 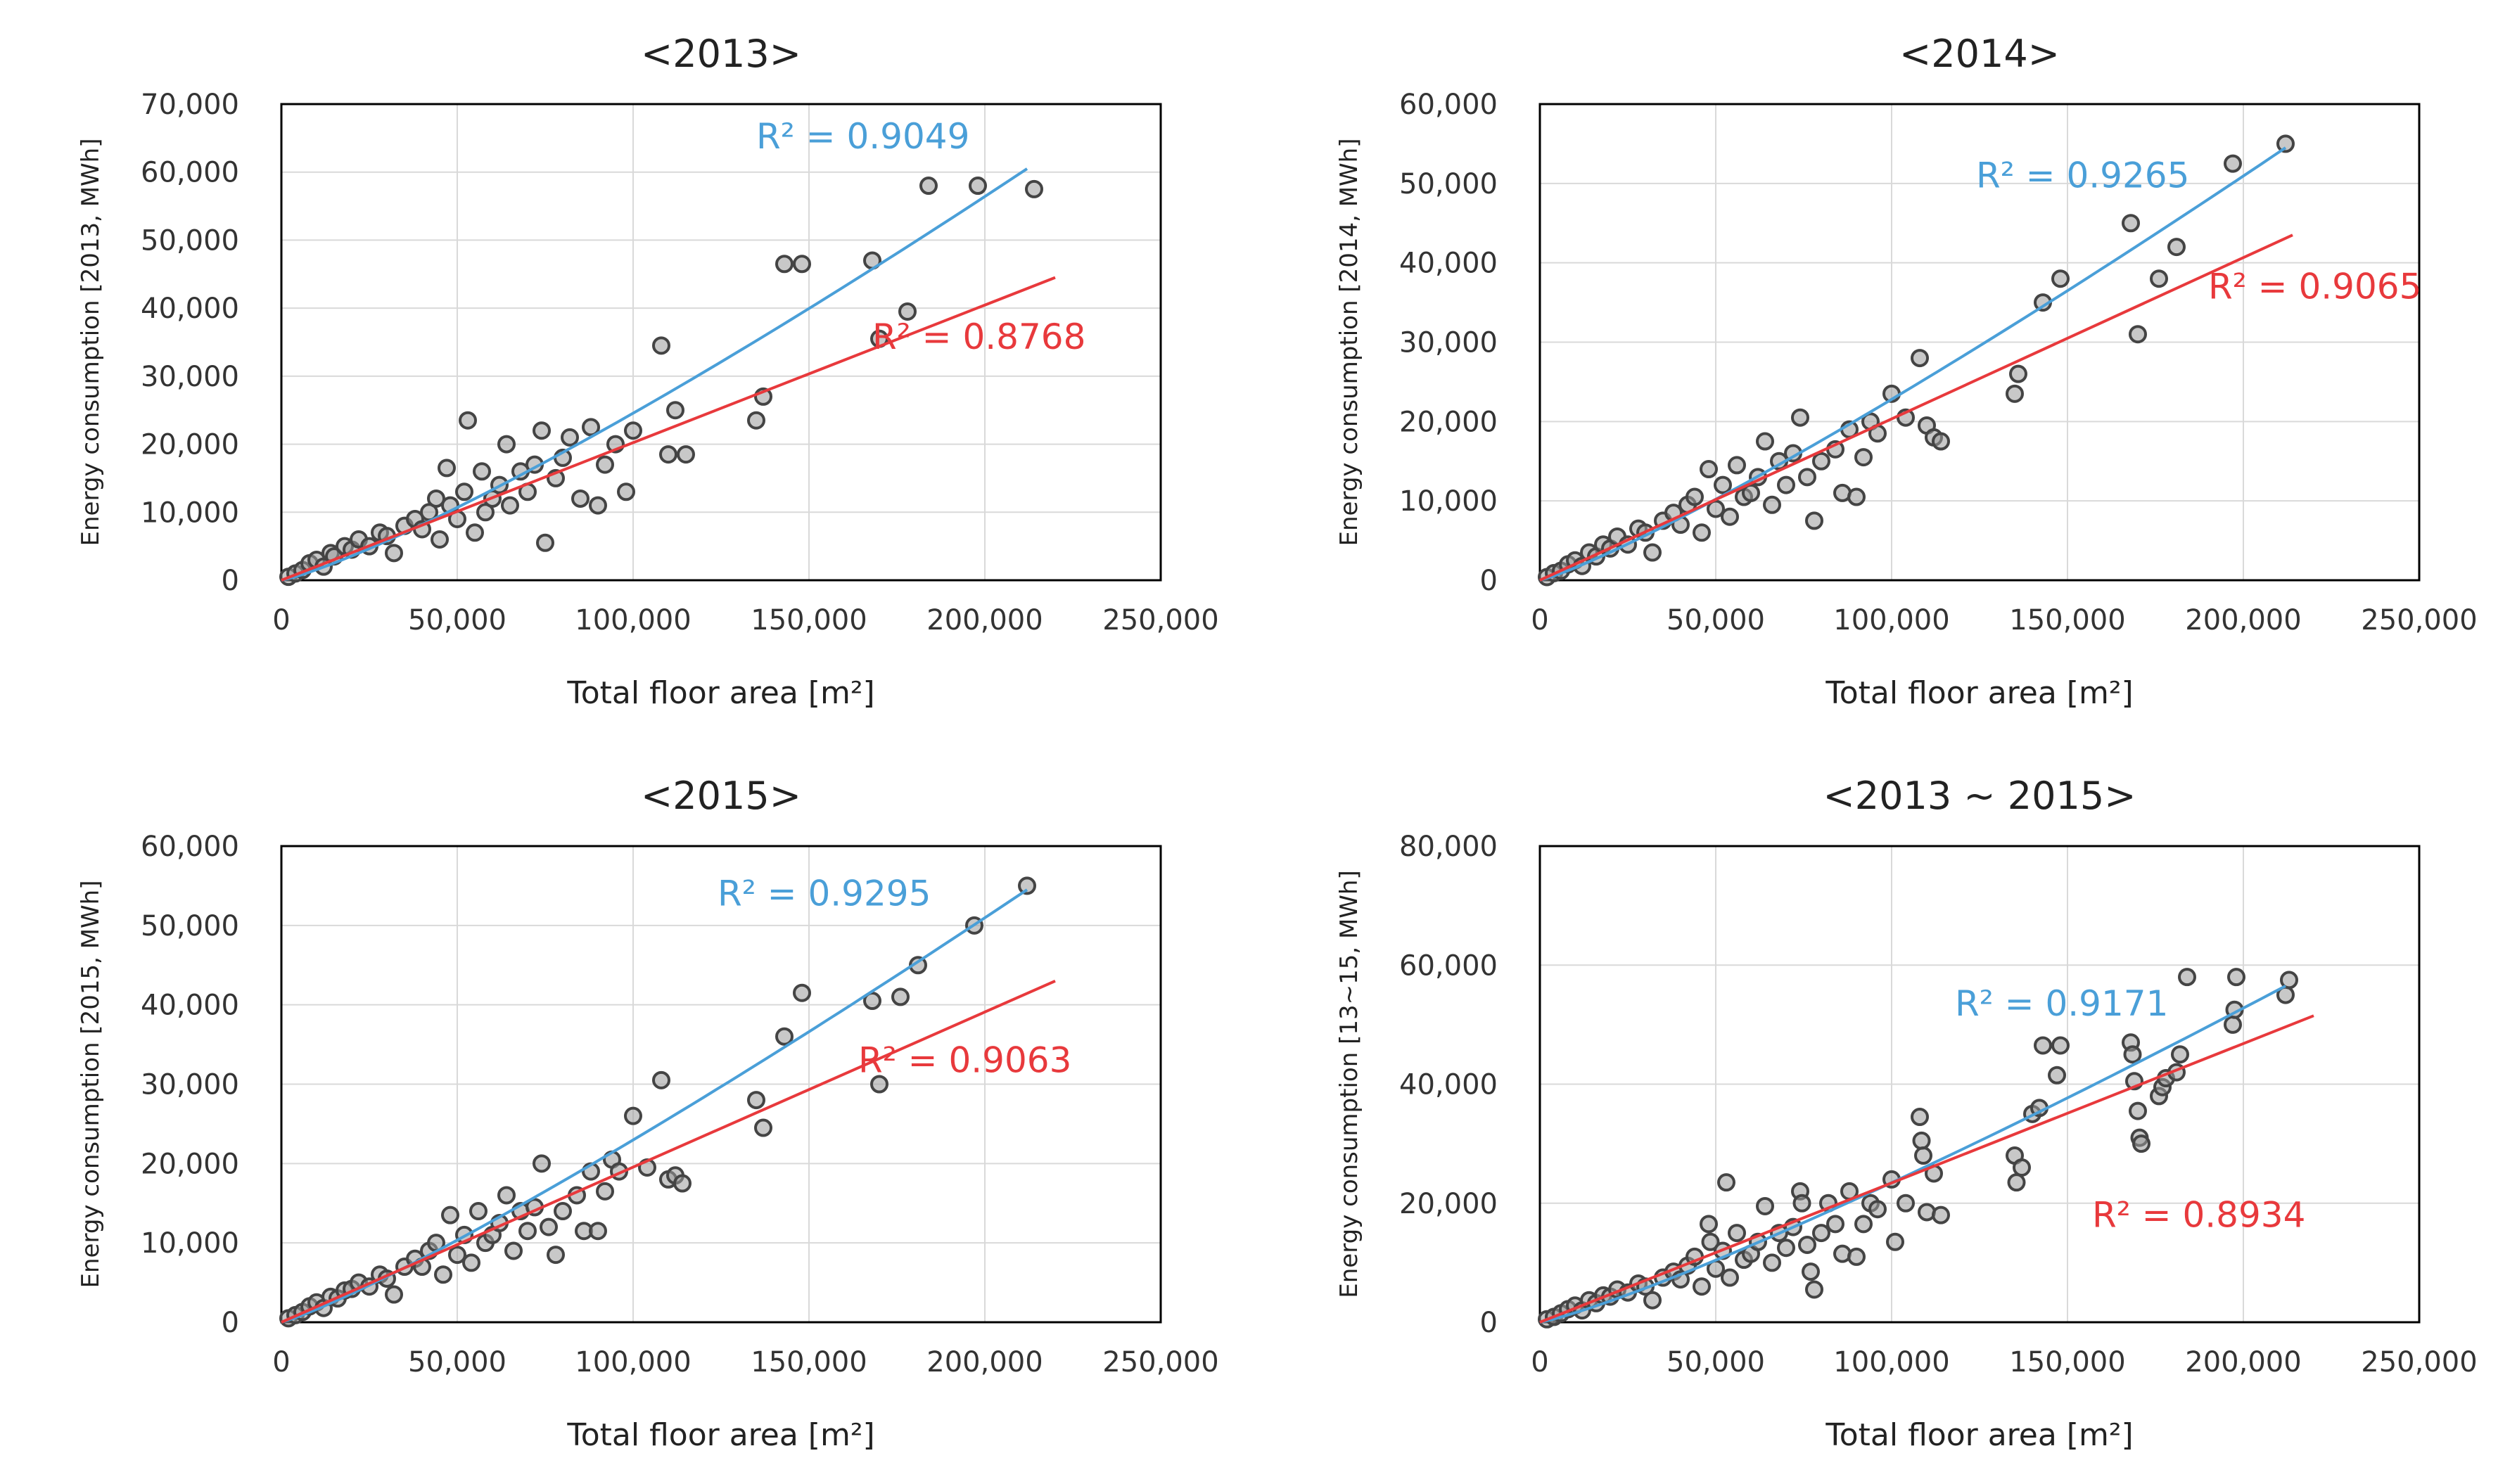 I want to click on y-axis-label: Energy consumption [13~15, MWh], so click(x=1349, y=1084).